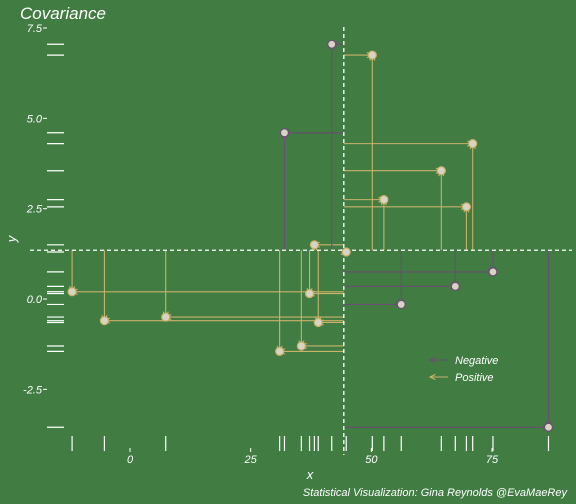 The height and width of the screenshot is (504, 576). Describe the element at coordinates (474, 378) in the screenshot. I see `legend-label: Positive` at that location.